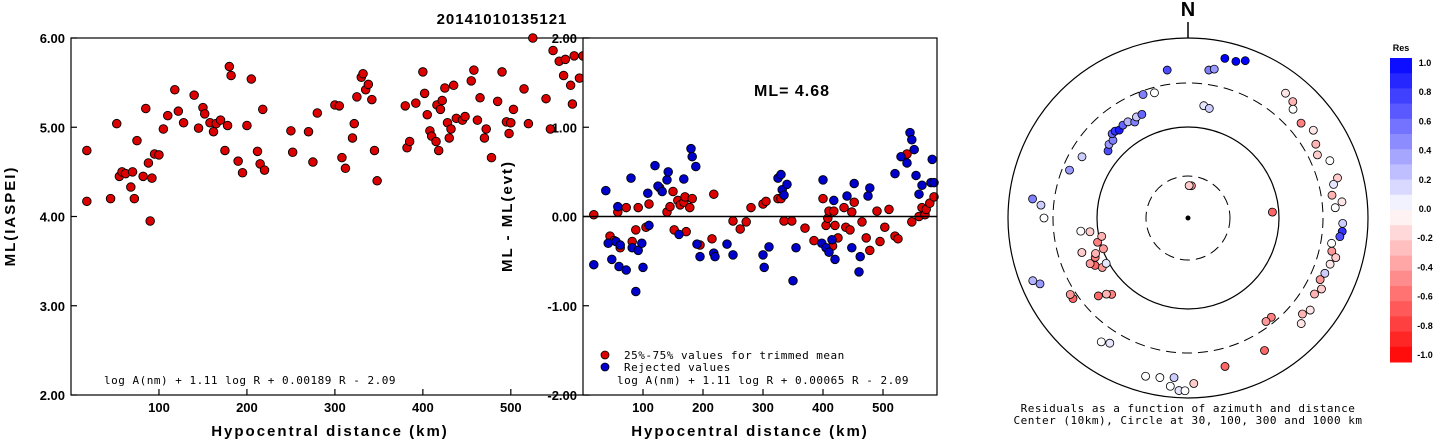  What do you see at coordinates (883, 407) in the screenshot?
I see `residual-x-tick-label: 500` at bounding box center [883, 407].